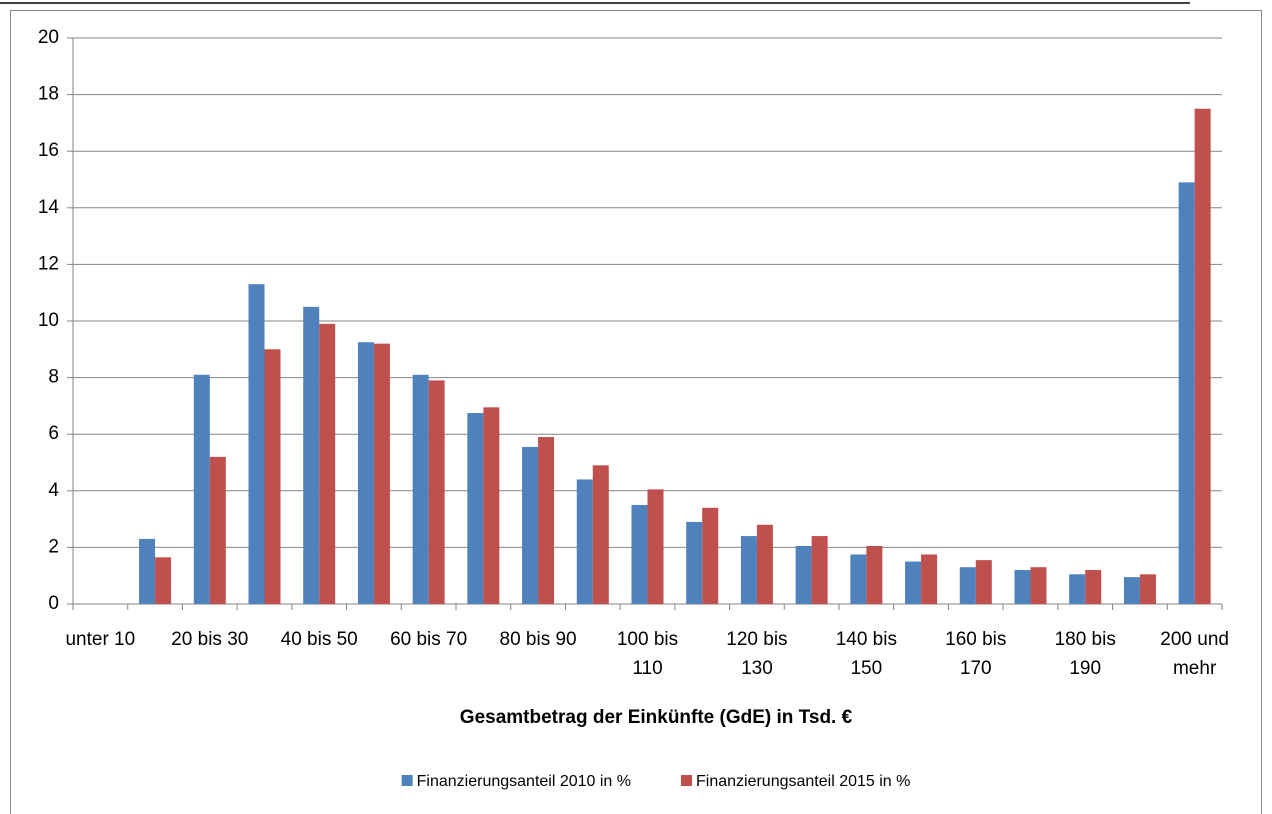 The width and height of the screenshot is (1272, 814). Describe the element at coordinates (100, 639) in the screenshot. I see `x-tick-label: unter 10` at that location.